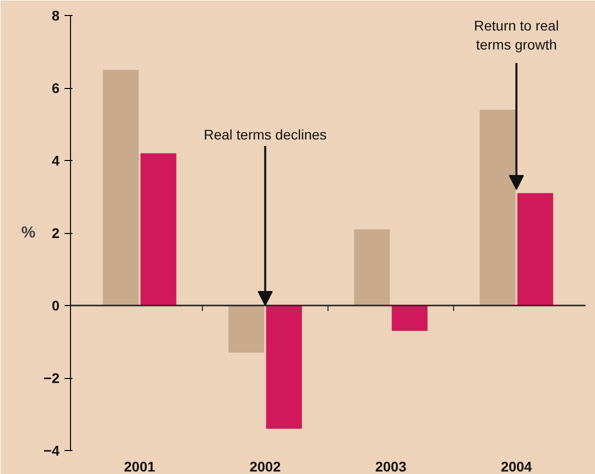 Image resolution: width=595 pixels, height=474 pixels. Describe the element at coordinates (56, 306) in the screenshot. I see `y-tick-label: 0` at that location.